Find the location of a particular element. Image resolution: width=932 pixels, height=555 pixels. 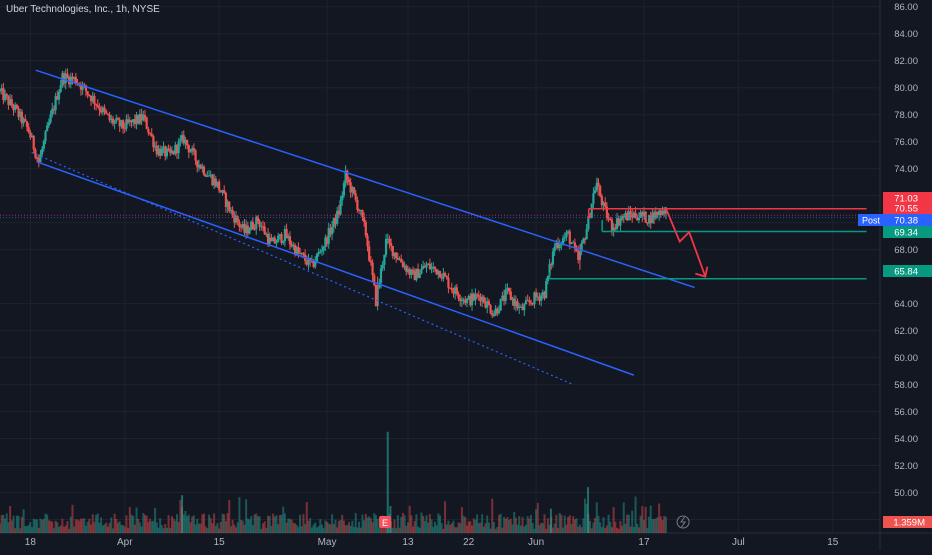

post-tag-box is located at coordinates (871, 220).